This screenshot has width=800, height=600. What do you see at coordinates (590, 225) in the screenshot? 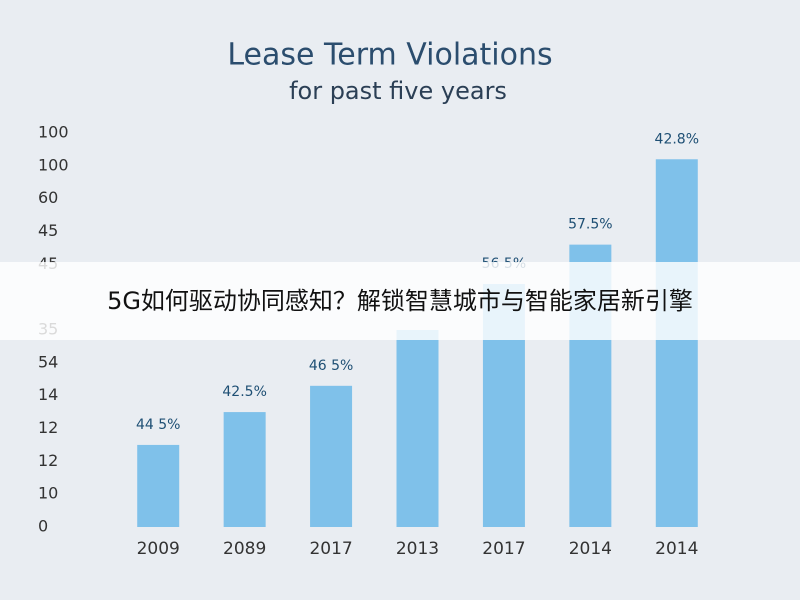
I see `data-label: 57.5%` at bounding box center [590, 225].